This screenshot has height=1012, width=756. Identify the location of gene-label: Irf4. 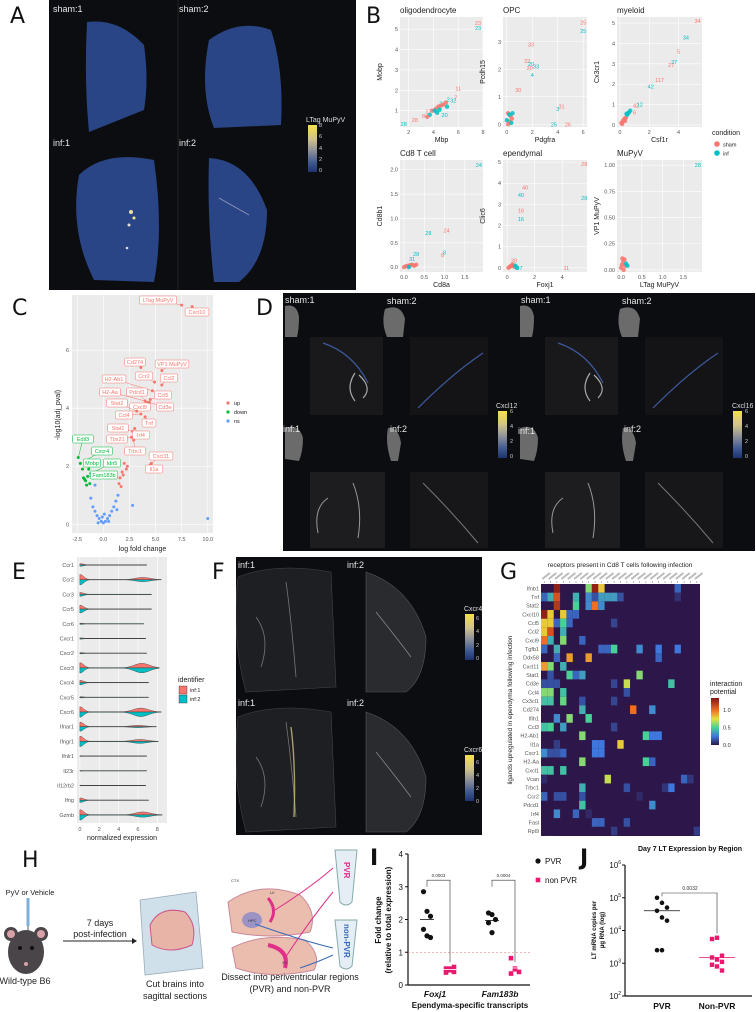
(141, 436).